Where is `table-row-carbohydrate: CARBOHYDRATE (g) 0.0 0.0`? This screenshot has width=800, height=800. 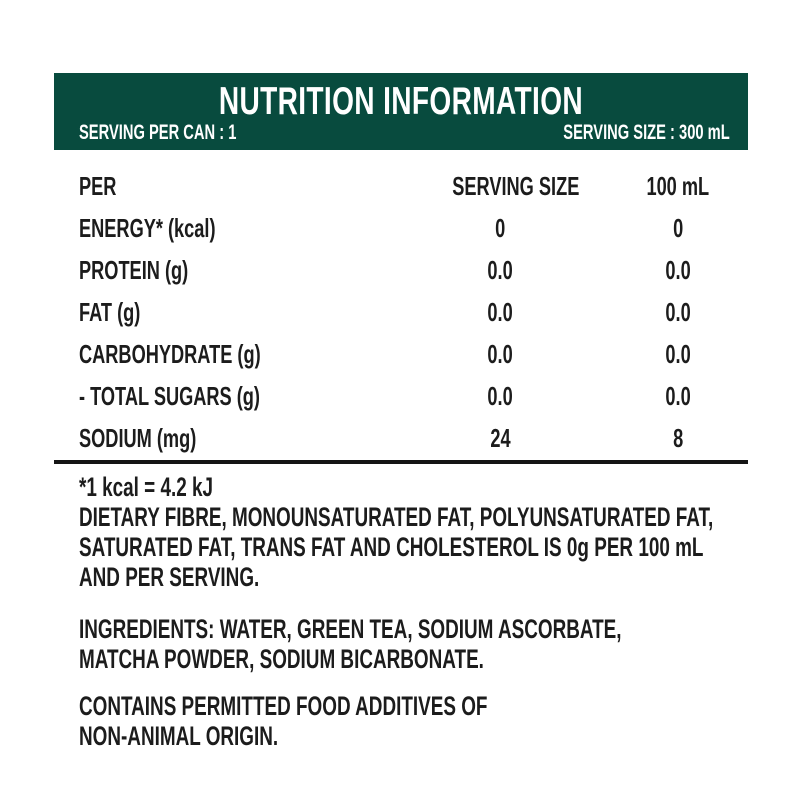 table-row-carbohydrate: CARBOHYDRATE (g) 0.0 0.0 is located at coordinates (401, 354).